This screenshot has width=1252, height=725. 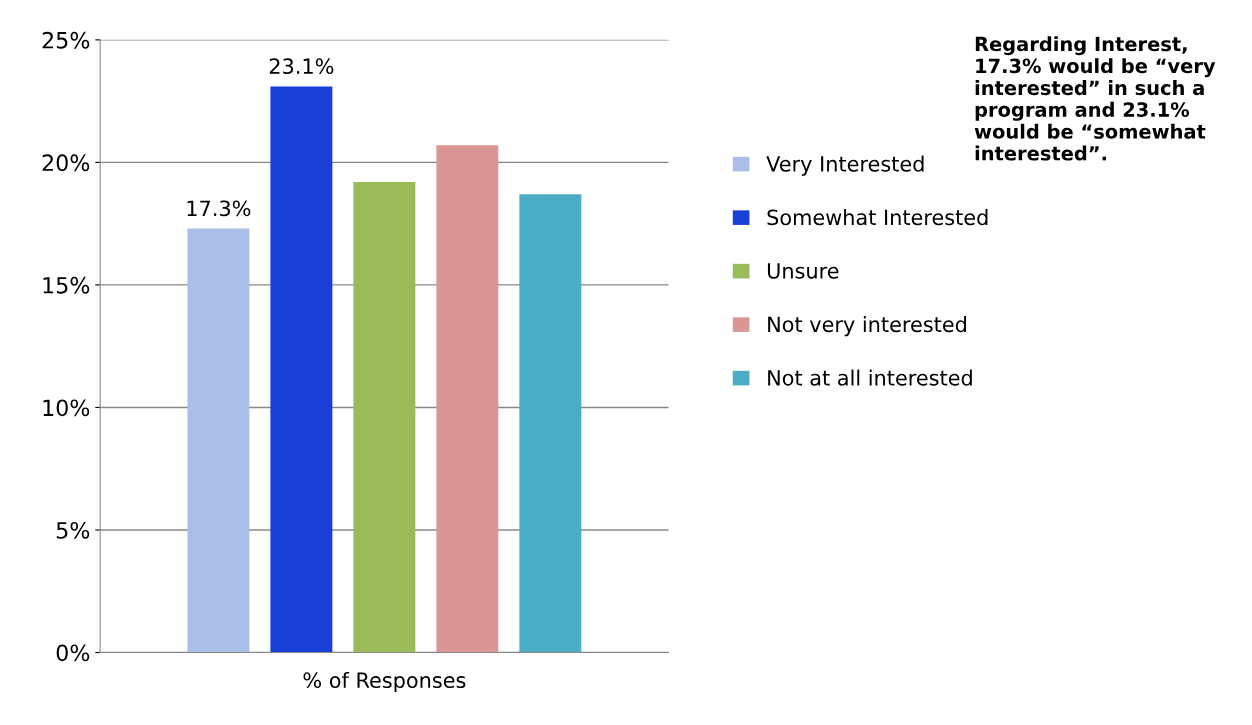 What do you see at coordinates (384, 682) in the screenshot?
I see `x-tick-label: % of Responses` at bounding box center [384, 682].